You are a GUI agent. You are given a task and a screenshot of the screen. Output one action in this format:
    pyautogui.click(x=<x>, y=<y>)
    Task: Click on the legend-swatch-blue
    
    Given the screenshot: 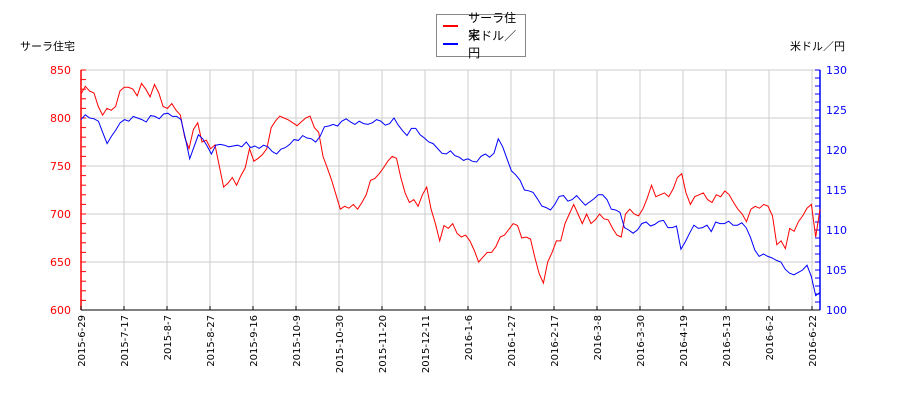 What is the action you would take?
    pyautogui.click(x=451, y=44)
    